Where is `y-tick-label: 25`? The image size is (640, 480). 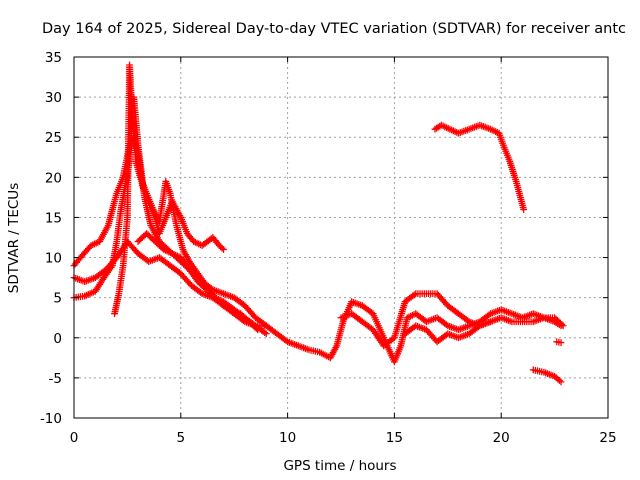 y-tick-label: 25 is located at coordinates (53, 138).